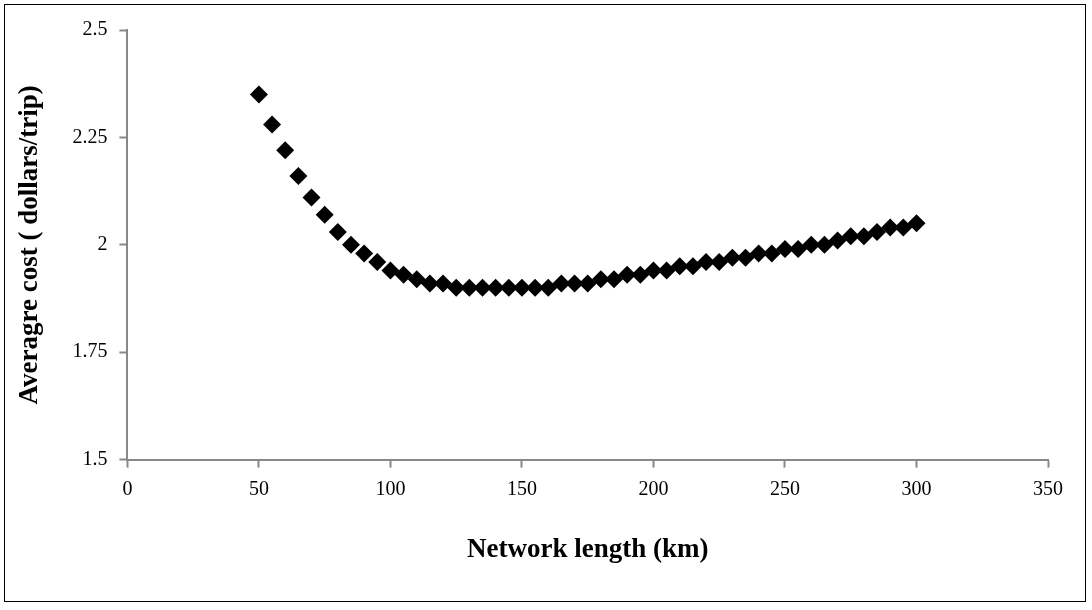 The width and height of the screenshot is (1092, 610). I want to click on x-tick-label: 0, so click(127, 487).